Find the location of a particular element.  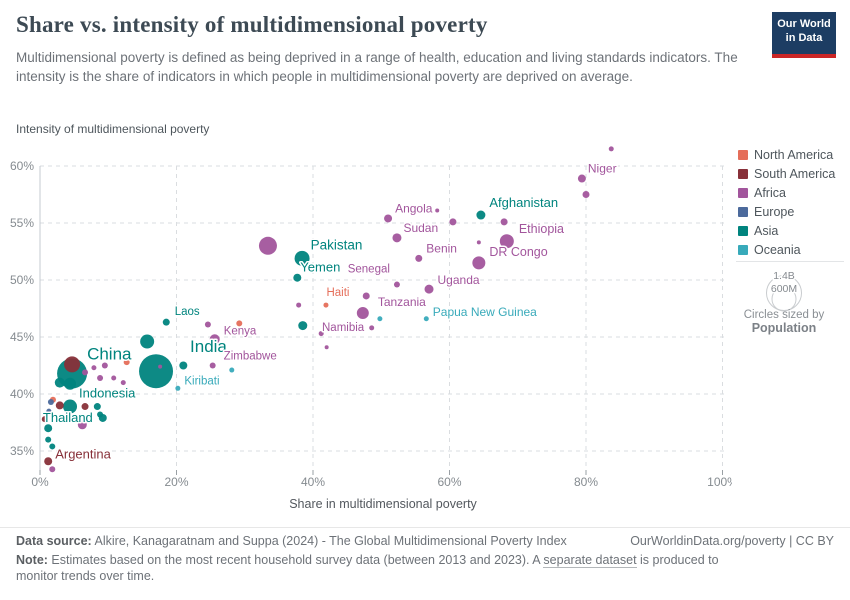

data-point-indonesia is located at coordinates (70, 406).